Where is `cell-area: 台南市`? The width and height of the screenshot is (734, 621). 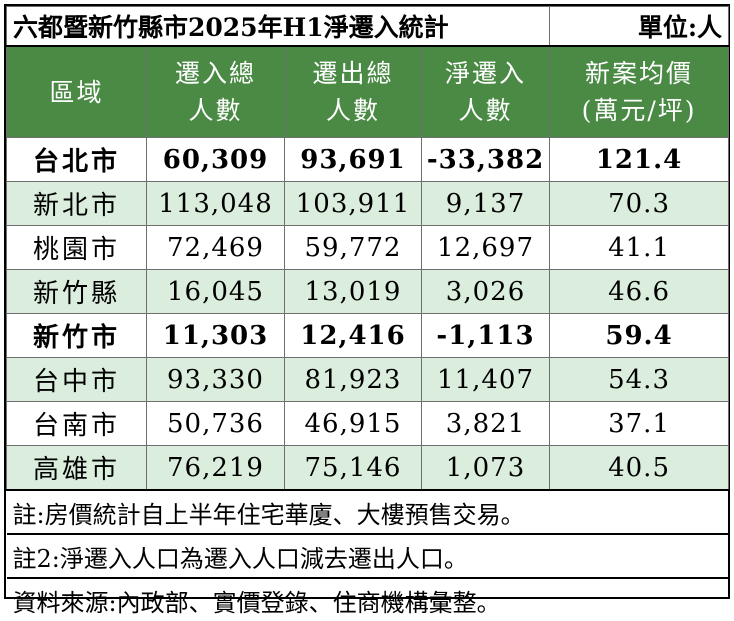 cell-area: 台南市 is located at coordinates (76, 423).